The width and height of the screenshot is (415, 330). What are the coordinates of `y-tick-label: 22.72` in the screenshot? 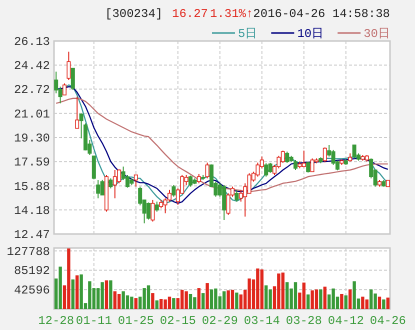 It's located at (32, 90).